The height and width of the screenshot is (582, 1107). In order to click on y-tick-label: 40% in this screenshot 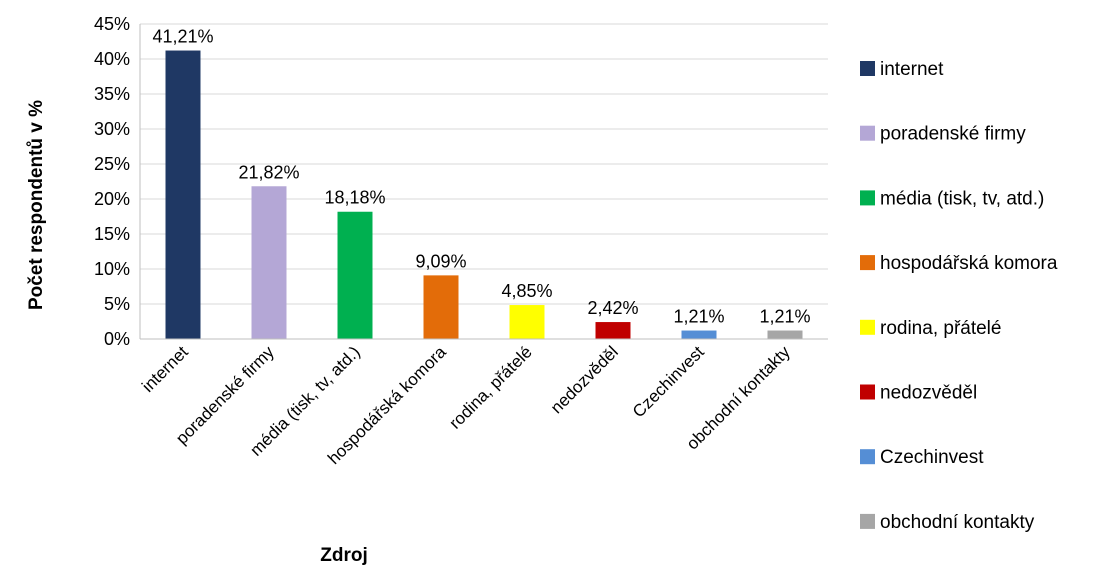, I will do `click(112, 59)`.